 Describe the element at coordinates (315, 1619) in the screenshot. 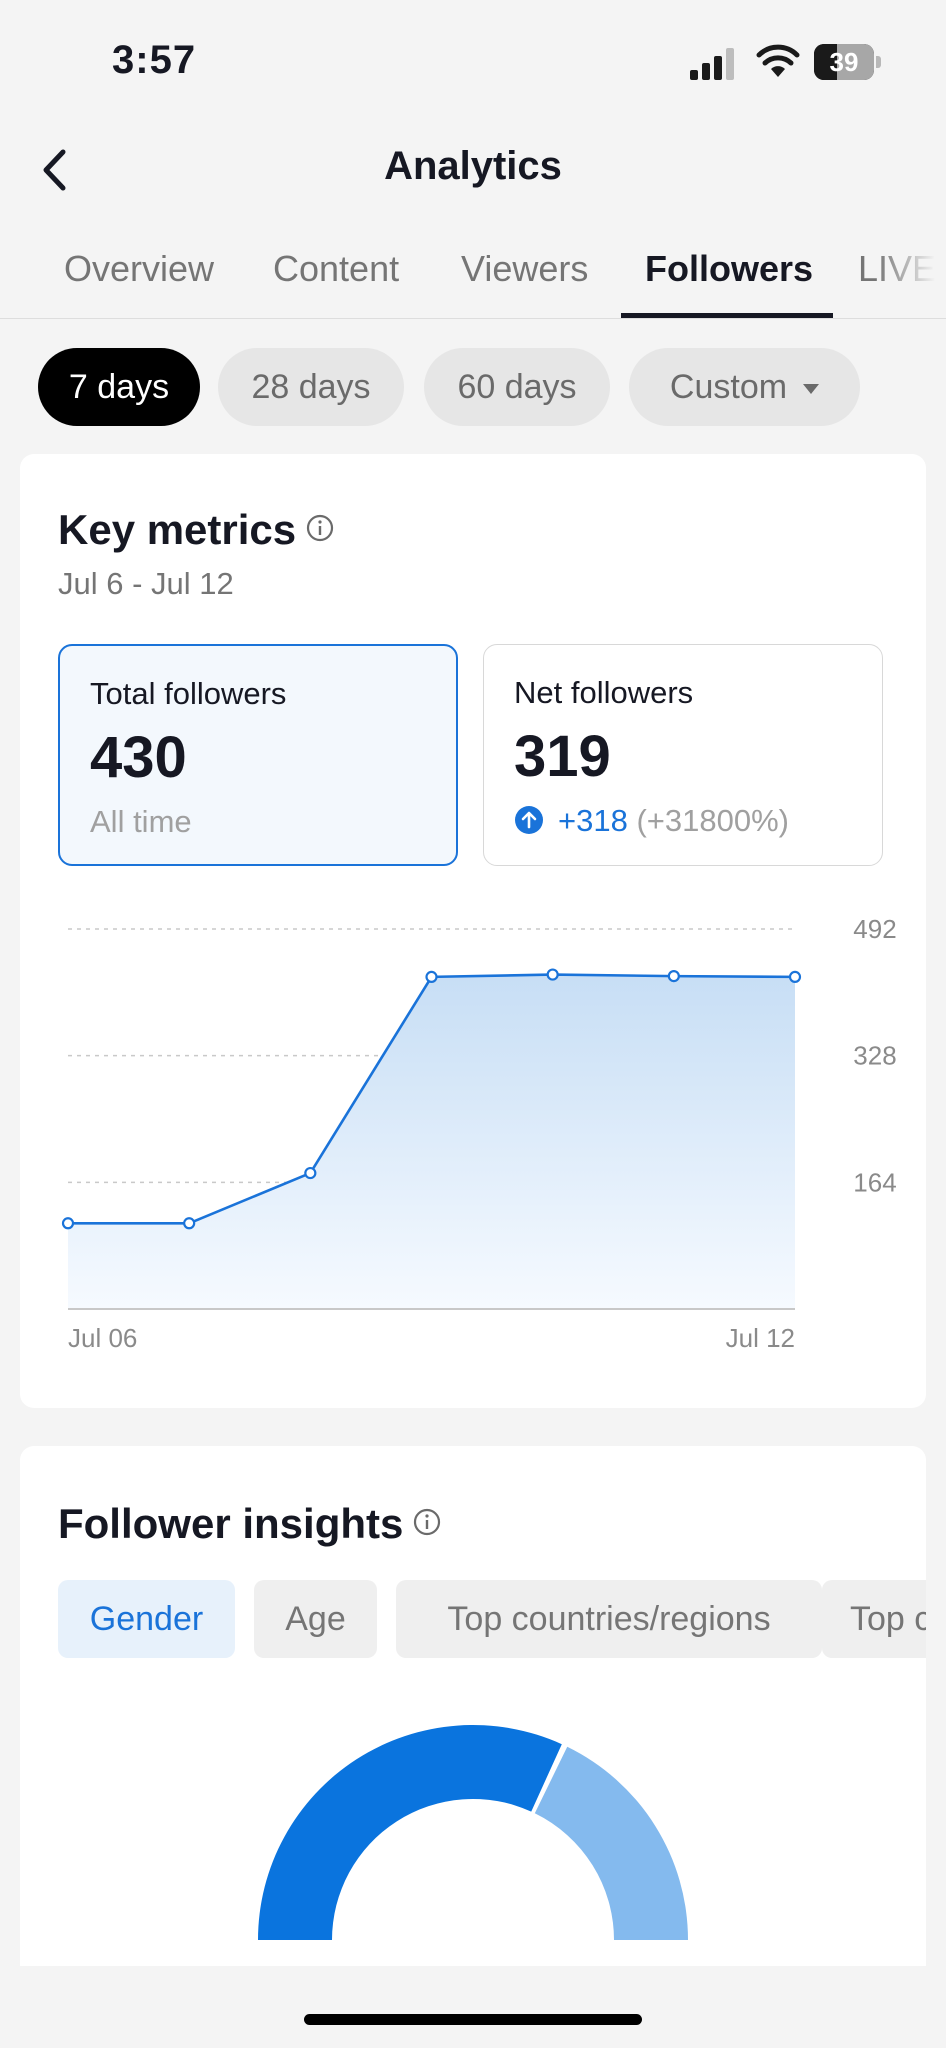

I see `insight-tab-age: Age` at that location.